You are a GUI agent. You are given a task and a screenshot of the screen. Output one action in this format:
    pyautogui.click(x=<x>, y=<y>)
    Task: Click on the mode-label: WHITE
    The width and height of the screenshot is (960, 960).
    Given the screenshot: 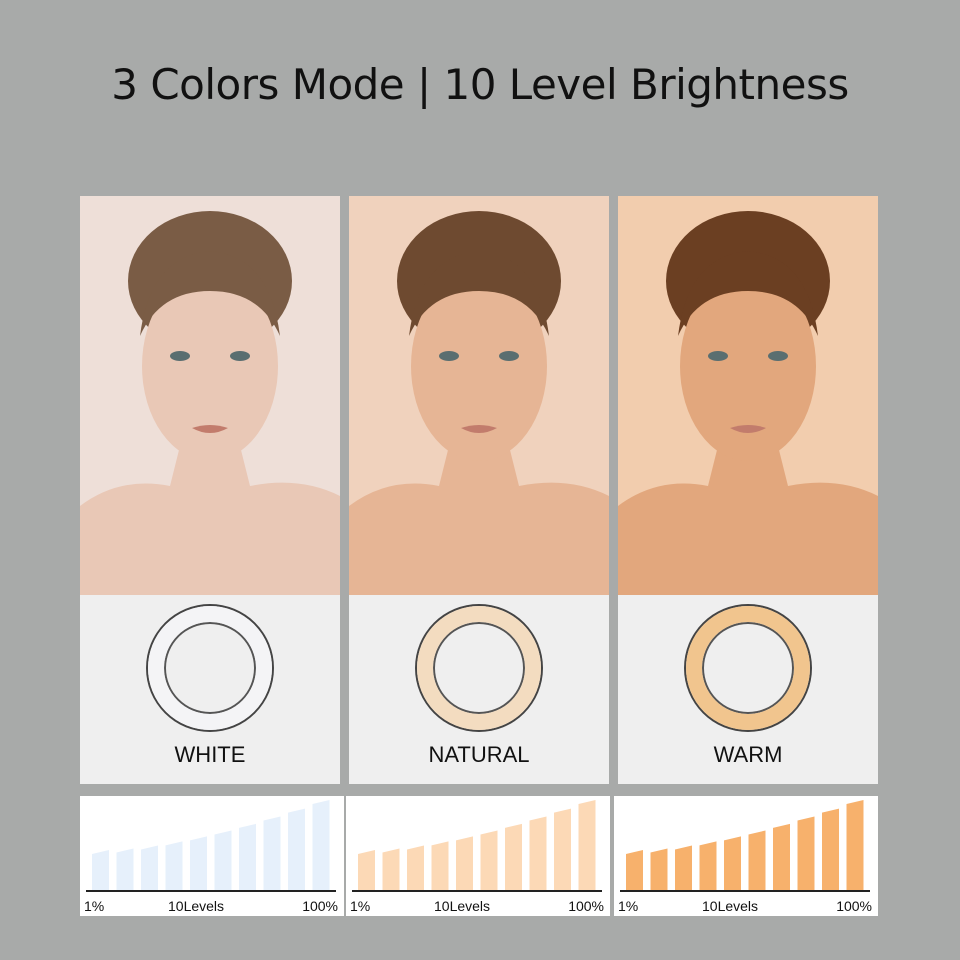 What is the action you would take?
    pyautogui.click(x=210, y=754)
    